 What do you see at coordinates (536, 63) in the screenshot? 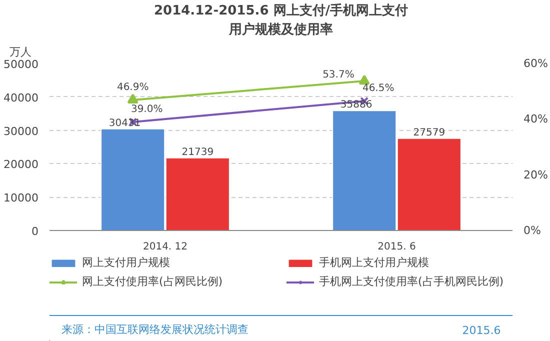
I see `y2-tick-label: 60%` at bounding box center [536, 63].